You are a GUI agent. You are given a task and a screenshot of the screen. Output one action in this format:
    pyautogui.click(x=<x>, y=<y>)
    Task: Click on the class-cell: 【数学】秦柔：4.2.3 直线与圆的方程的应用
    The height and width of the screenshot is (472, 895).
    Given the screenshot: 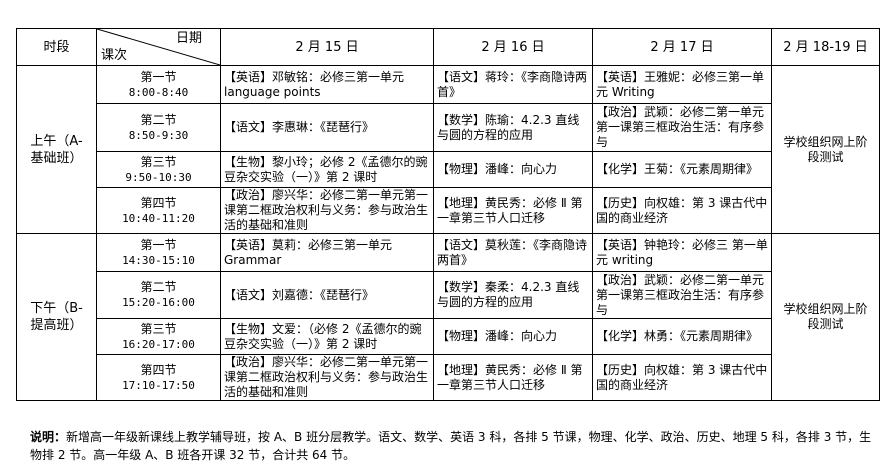 What is the action you would take?
    pyautogui.click(x=513, y=295)
    